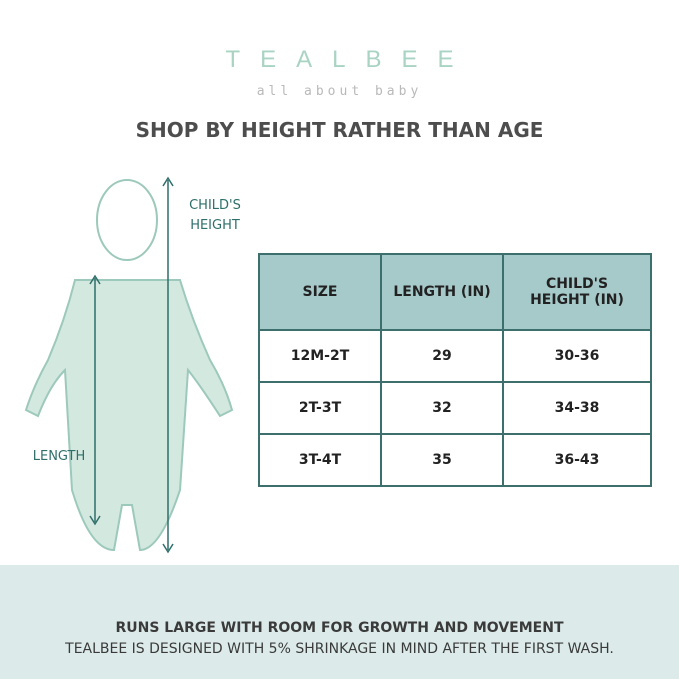 The image size is (679, 679). What do you see at coordinates (320, 356) in the screenshot?
I see `cell-size: 12M-2T` at bounding box center [320, 356].